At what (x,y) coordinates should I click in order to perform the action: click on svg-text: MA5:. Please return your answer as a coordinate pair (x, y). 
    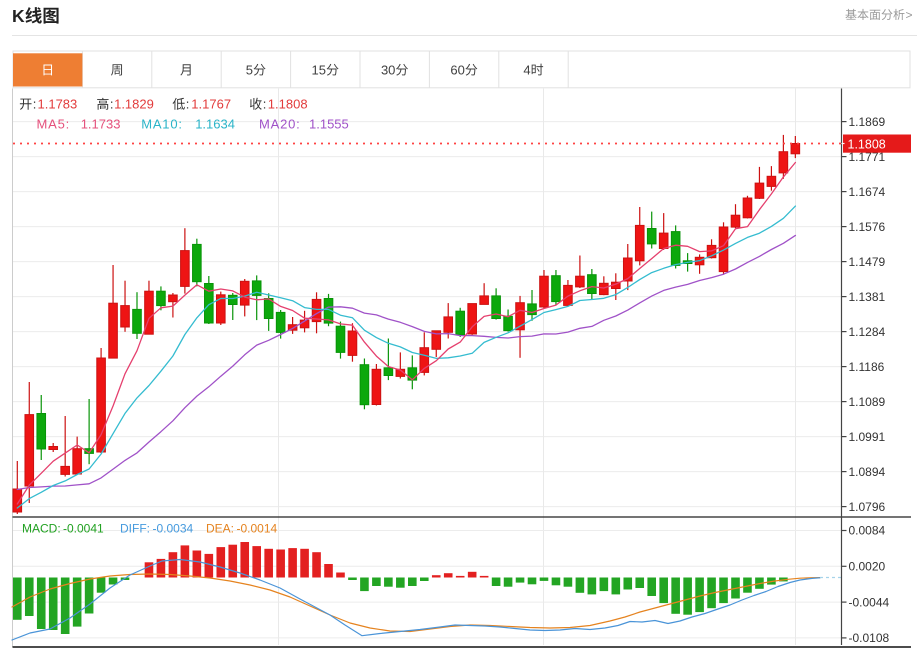
    Looking at the image, I should click on (54, 124).